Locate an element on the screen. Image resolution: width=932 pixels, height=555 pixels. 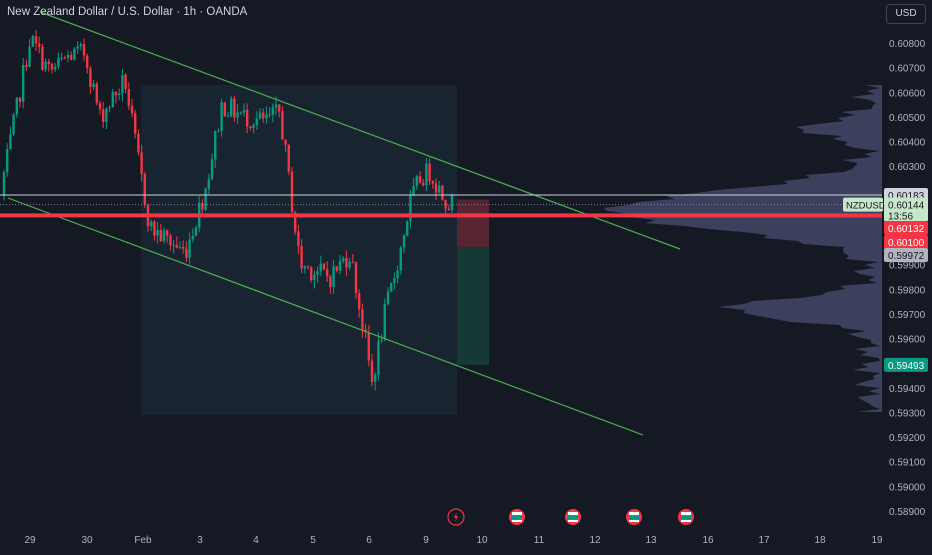
price-tag-stop: 0.60132 is located at coordinates (906, 228).